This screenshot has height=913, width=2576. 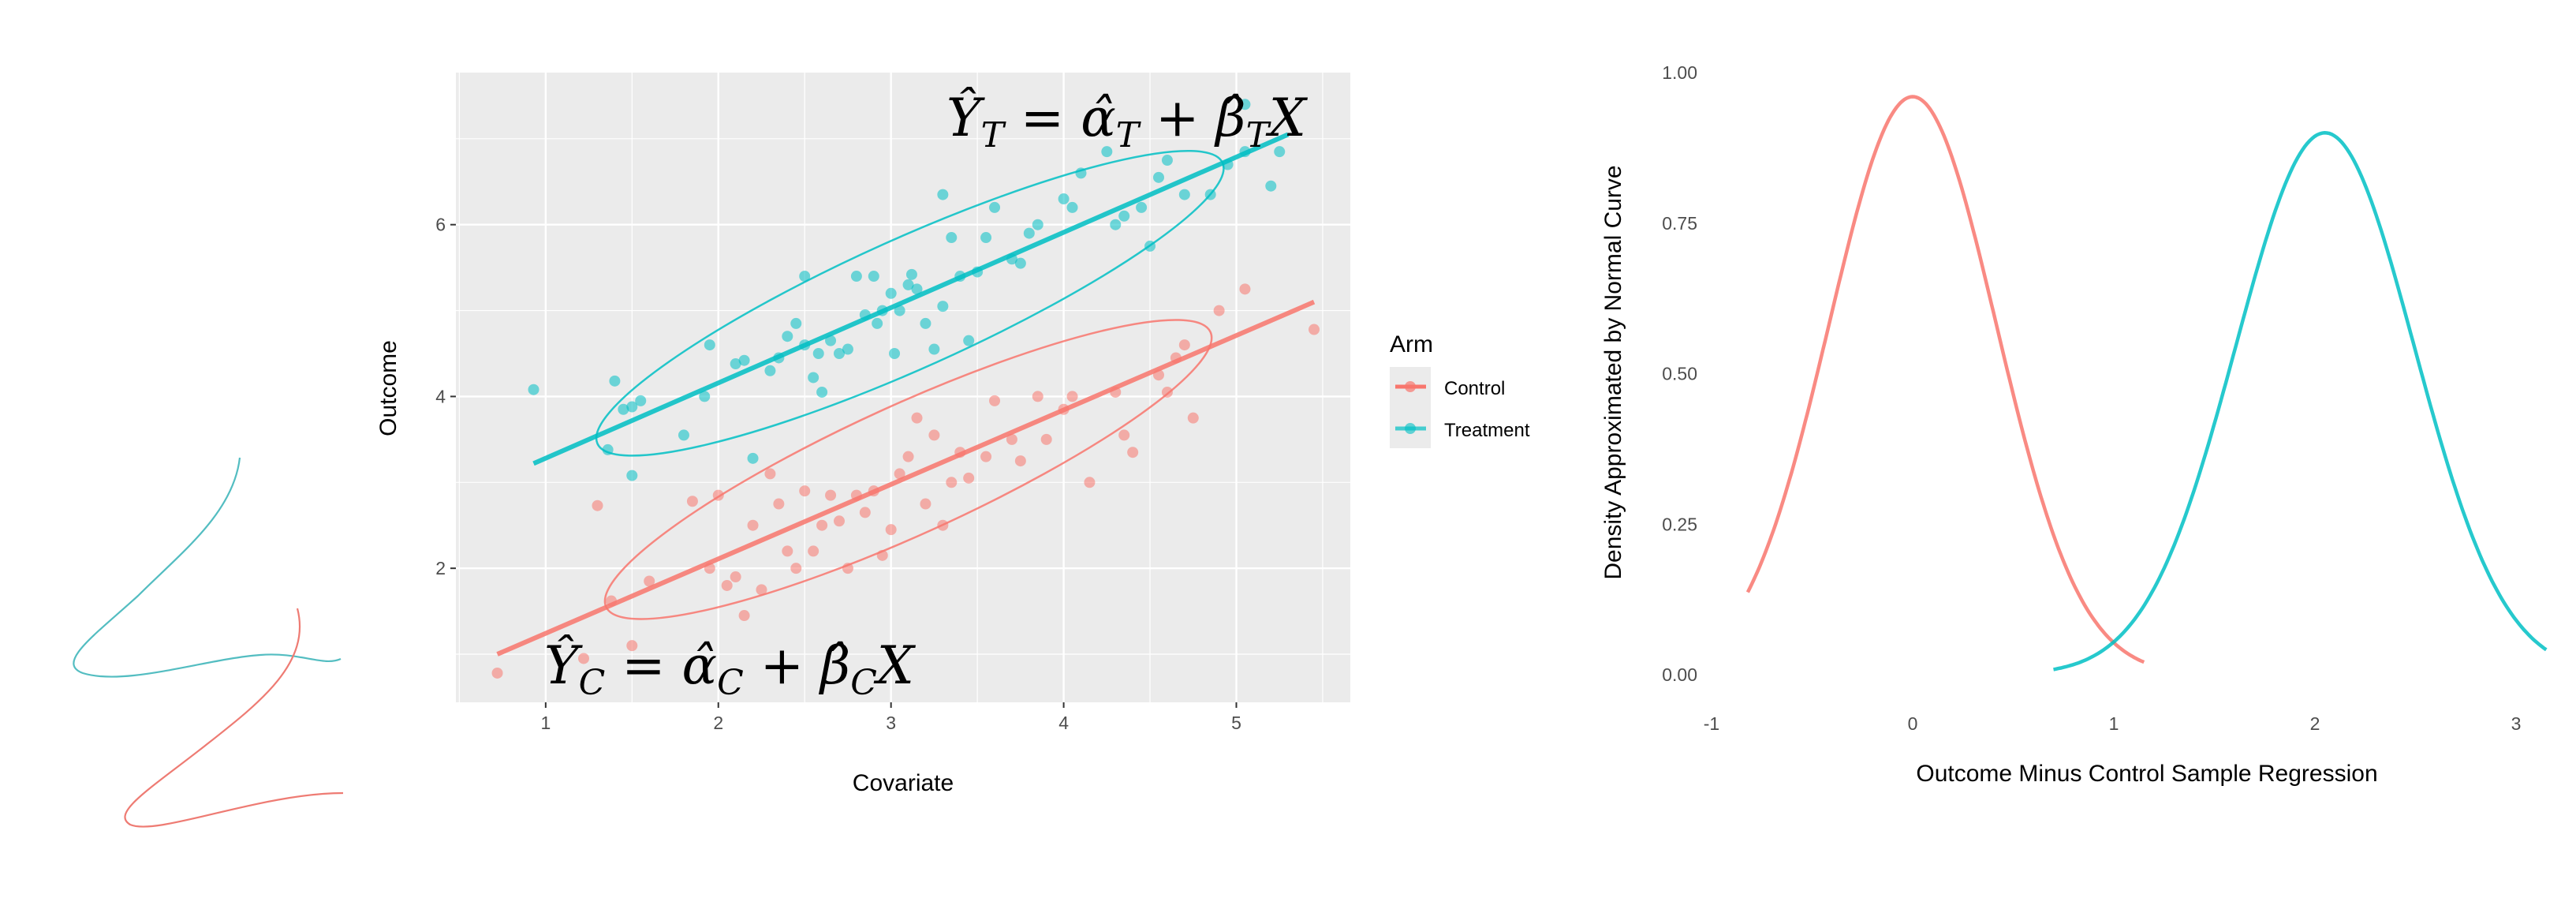 I want to click on x-axis-title: Outcome Minus Control Sample Regression, so click(x=2146, y=774).